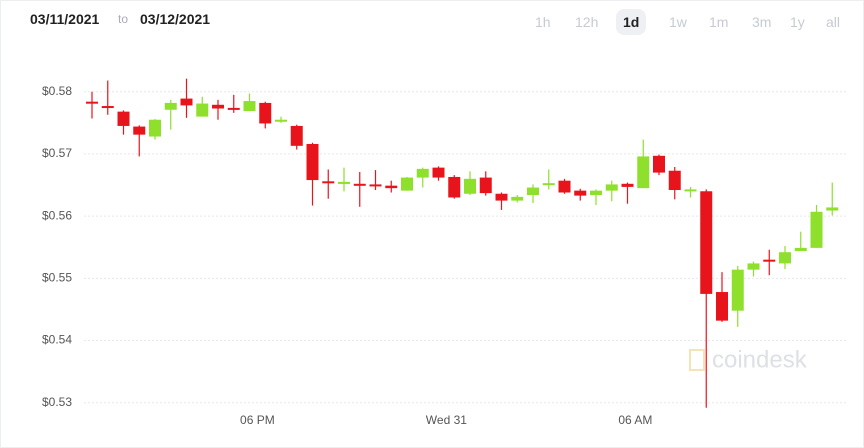 This screenshot has width=864, height=448. What do you see at coordinates (760, 359) in the screenshot?
I see `watermark: coindesk` at bounding box center [760, 359].